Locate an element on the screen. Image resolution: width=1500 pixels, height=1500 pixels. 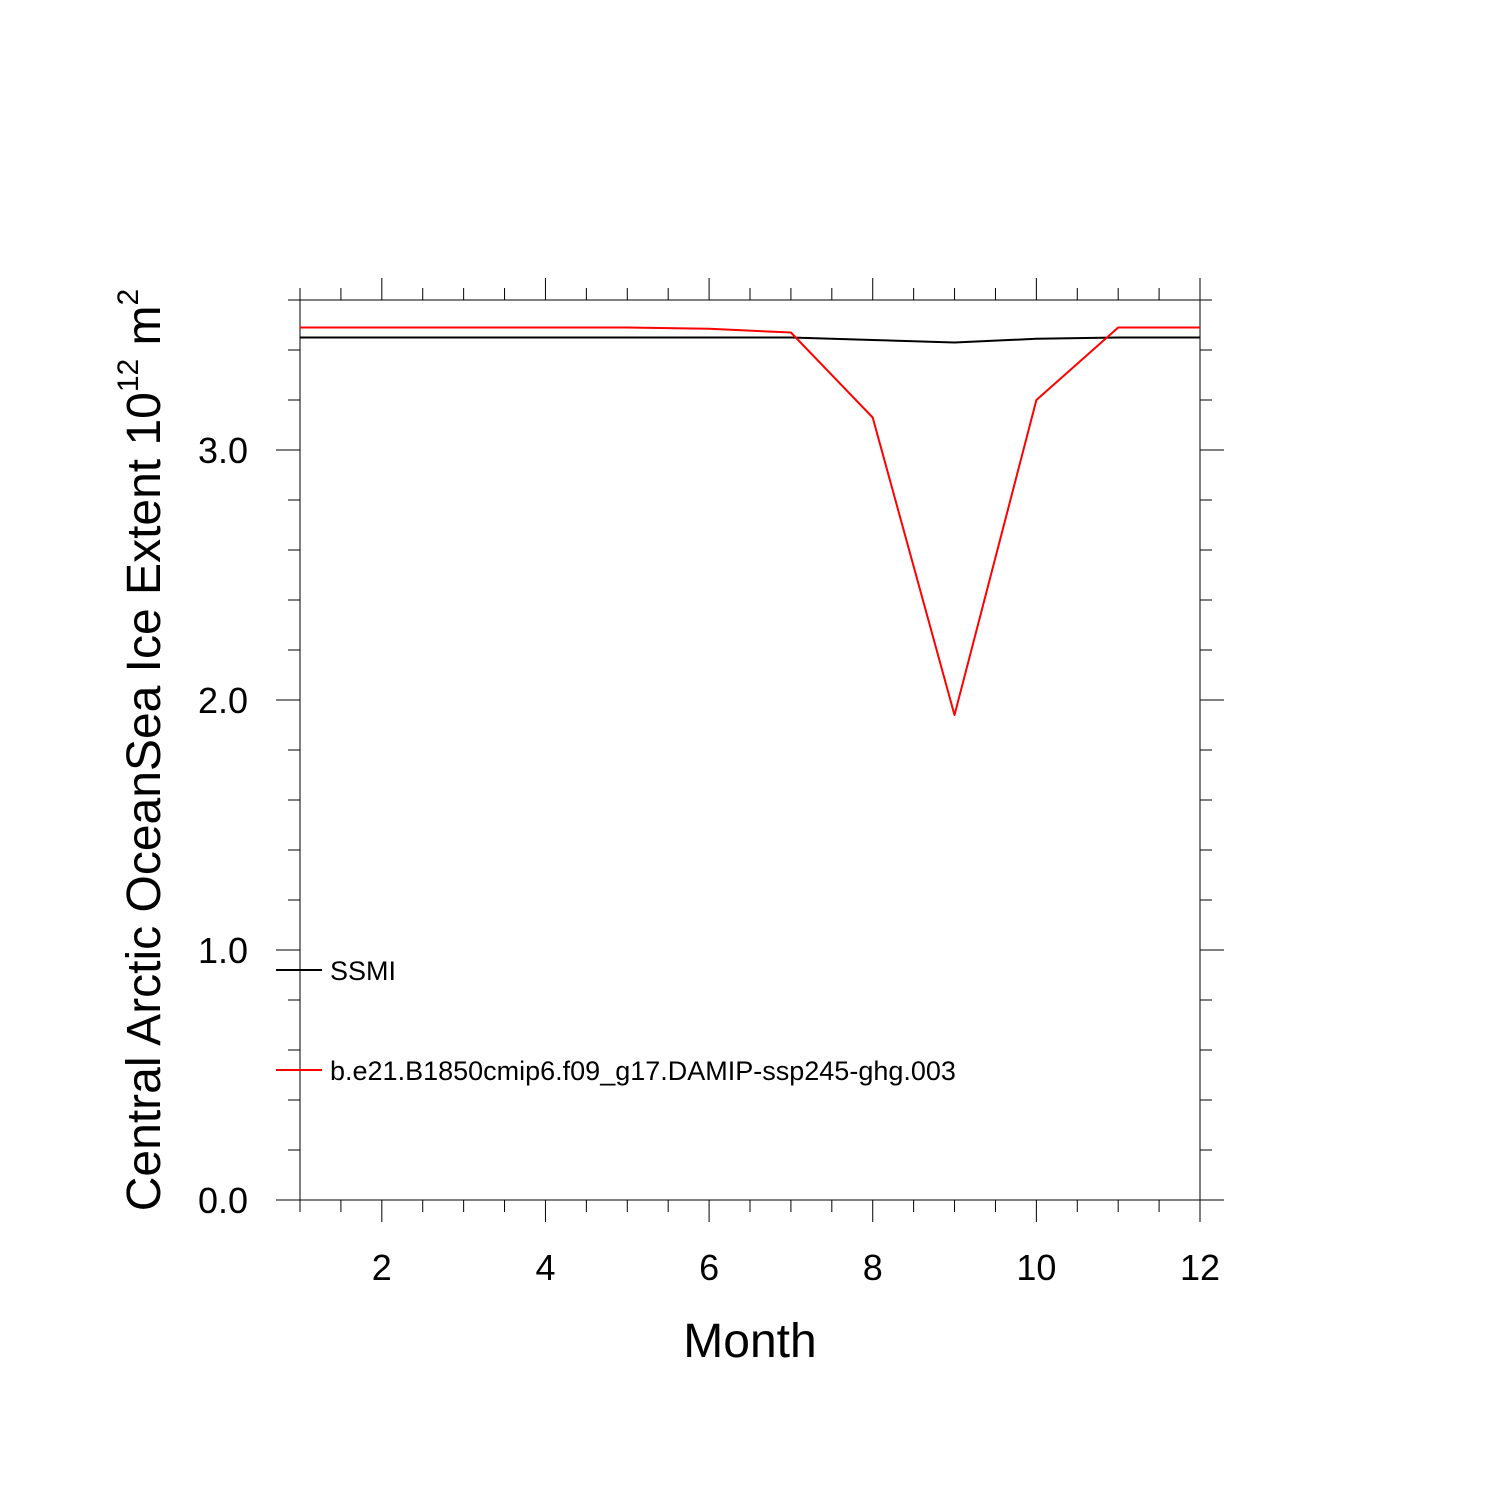
x-tick-label: 8 is located at coordinates (873, 1267).